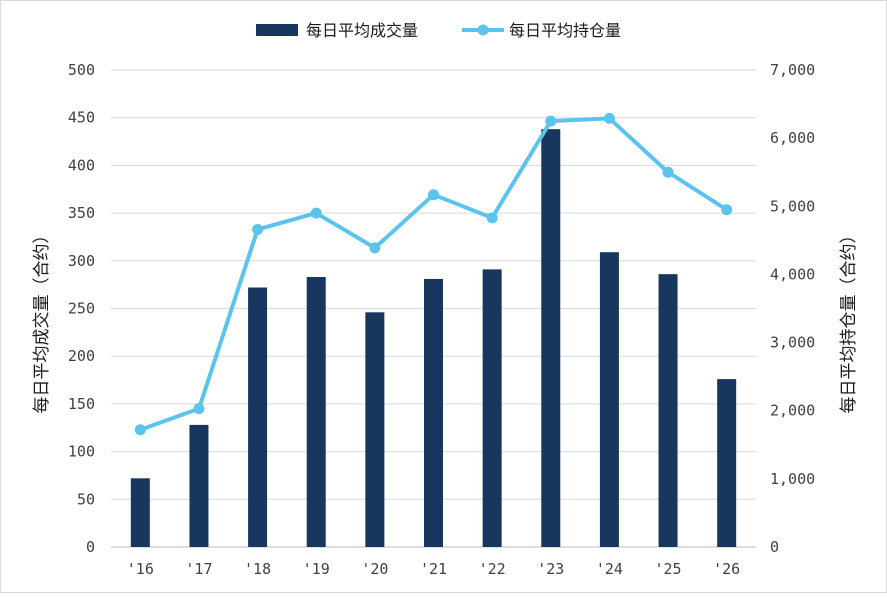 Image resolution: width=887 pixels, height=597 pixels. What do you see at coordinates (438, 30) in the screenshot?
I see `legend: 每日平均成交量 每日平均持仓量` at bounding box center [438, 30].